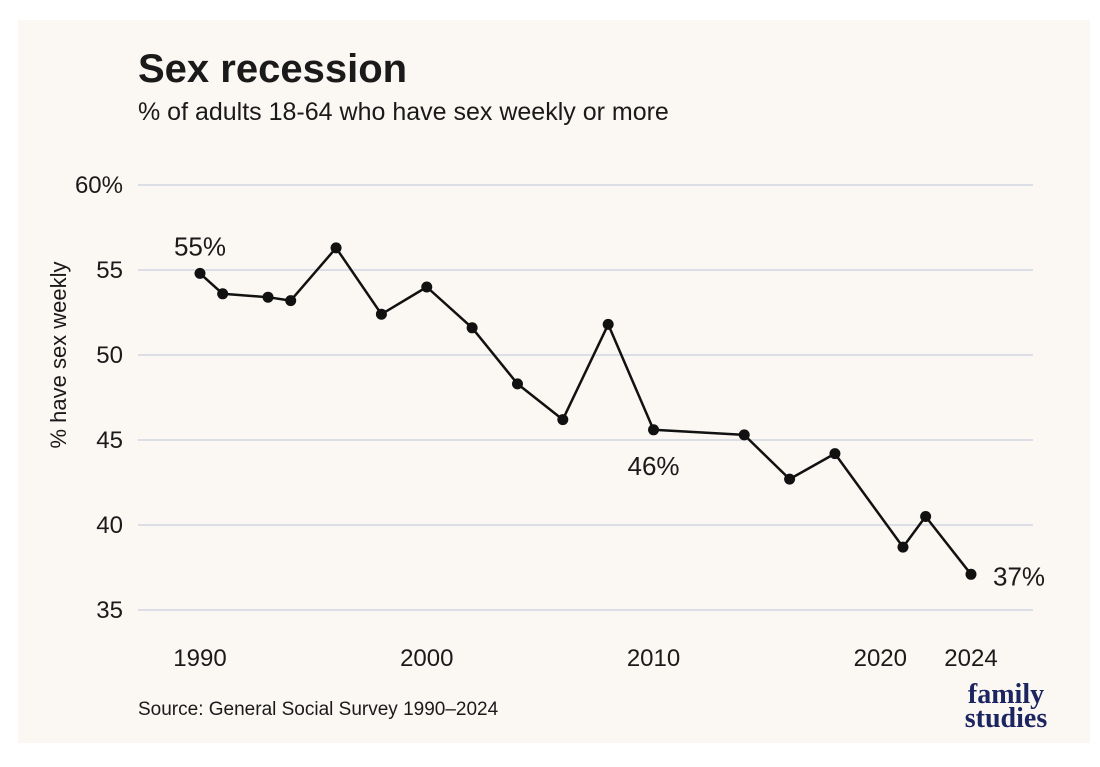 The width and height of the screenshot is (1100, 767). I want to click on data-point-2016, so click(790, 479).